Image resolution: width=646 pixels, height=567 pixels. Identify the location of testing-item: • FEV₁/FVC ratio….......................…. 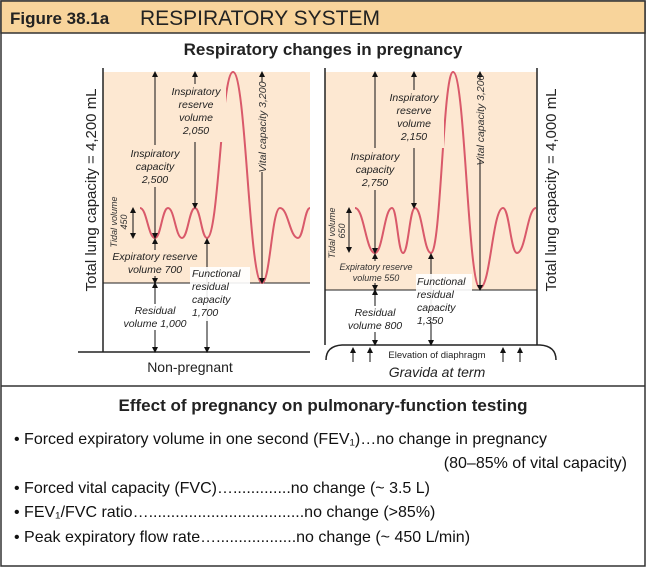
(224, 512).